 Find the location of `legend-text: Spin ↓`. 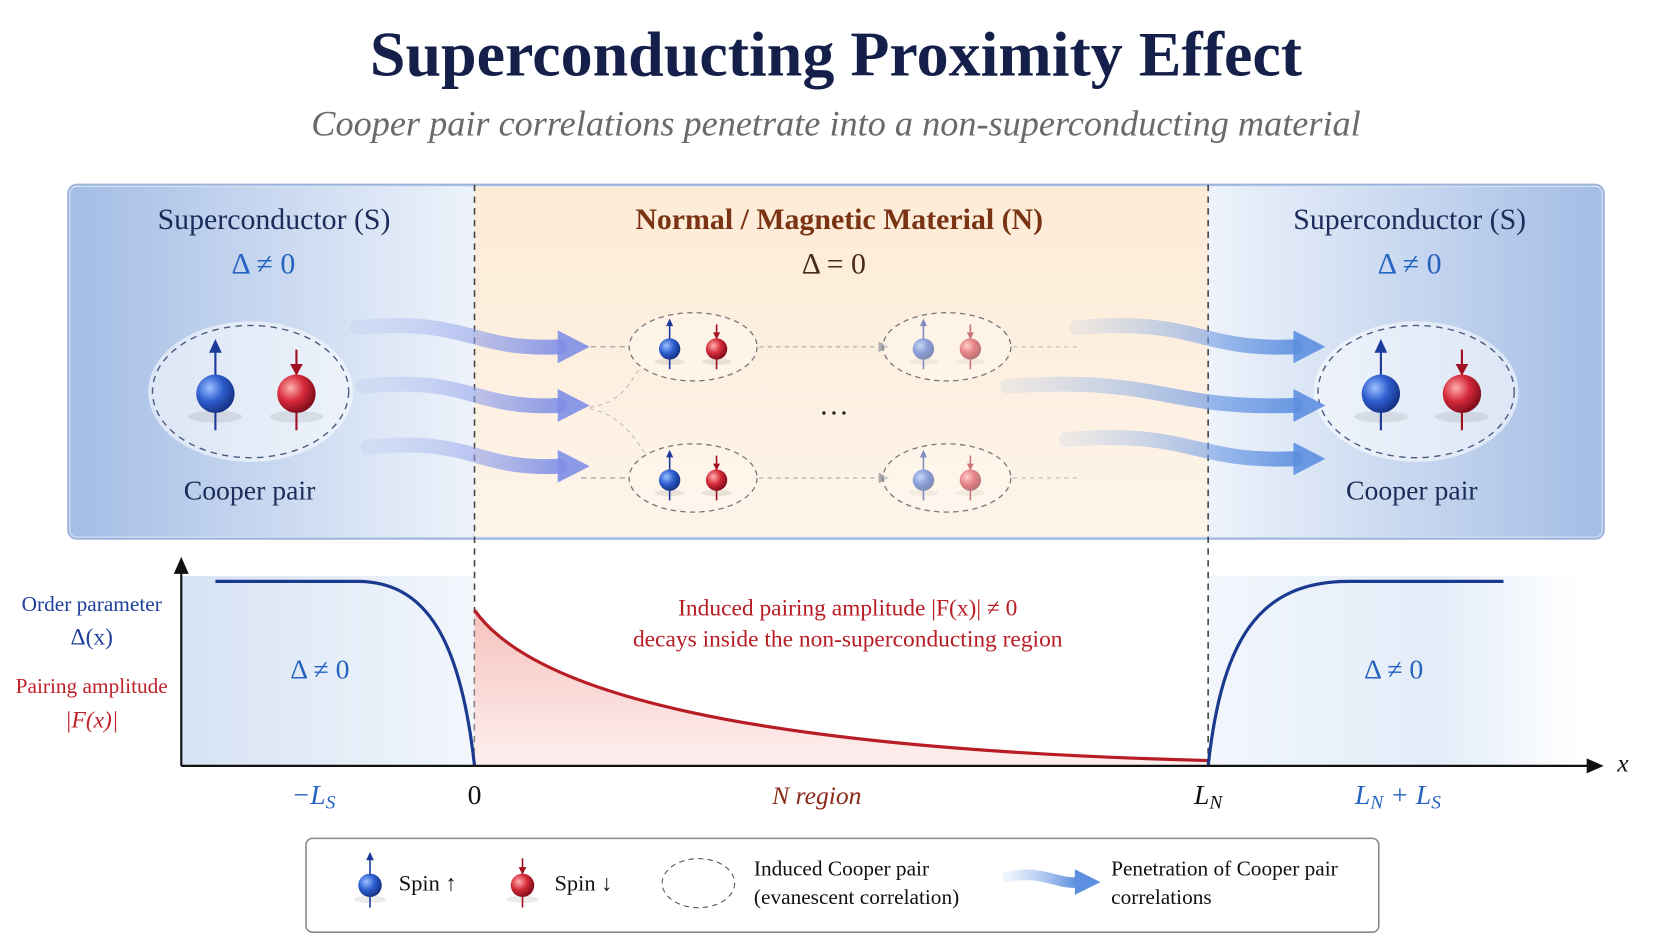

legend-text: Spin ↓ is located at coordinates (583, 882).